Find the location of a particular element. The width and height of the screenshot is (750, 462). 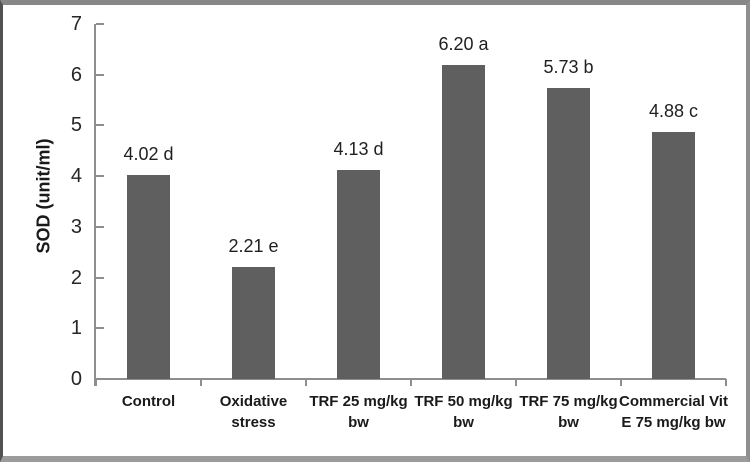

bar-value-label: 5.73 b is located at coordinates (568, 67).